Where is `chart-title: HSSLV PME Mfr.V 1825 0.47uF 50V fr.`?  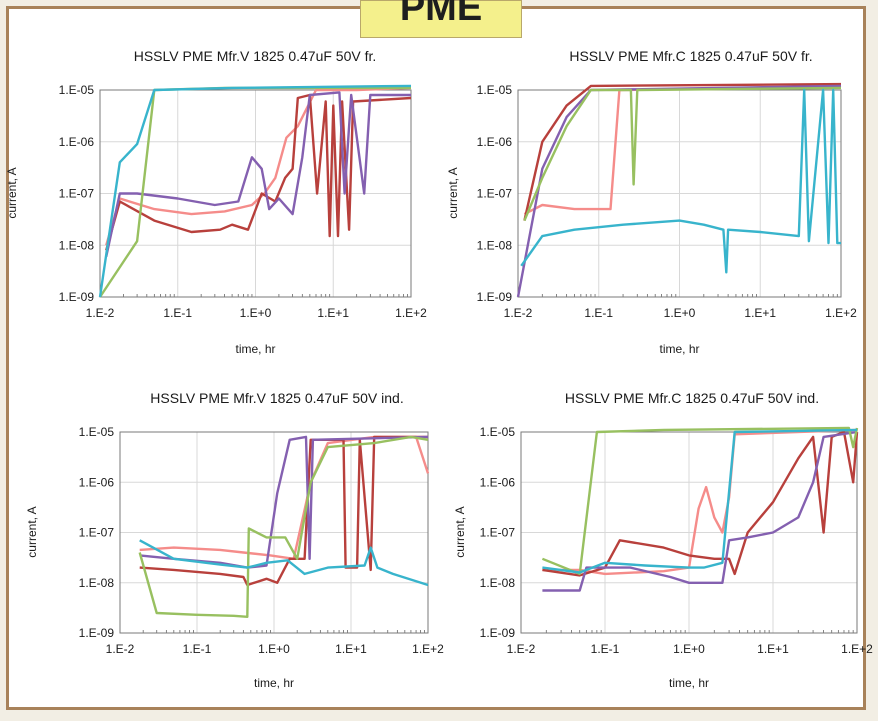 chart-title: HSSLV PME Mfr.V 1825 0.47uF 50V fr. is located at coordinates (255, 56).